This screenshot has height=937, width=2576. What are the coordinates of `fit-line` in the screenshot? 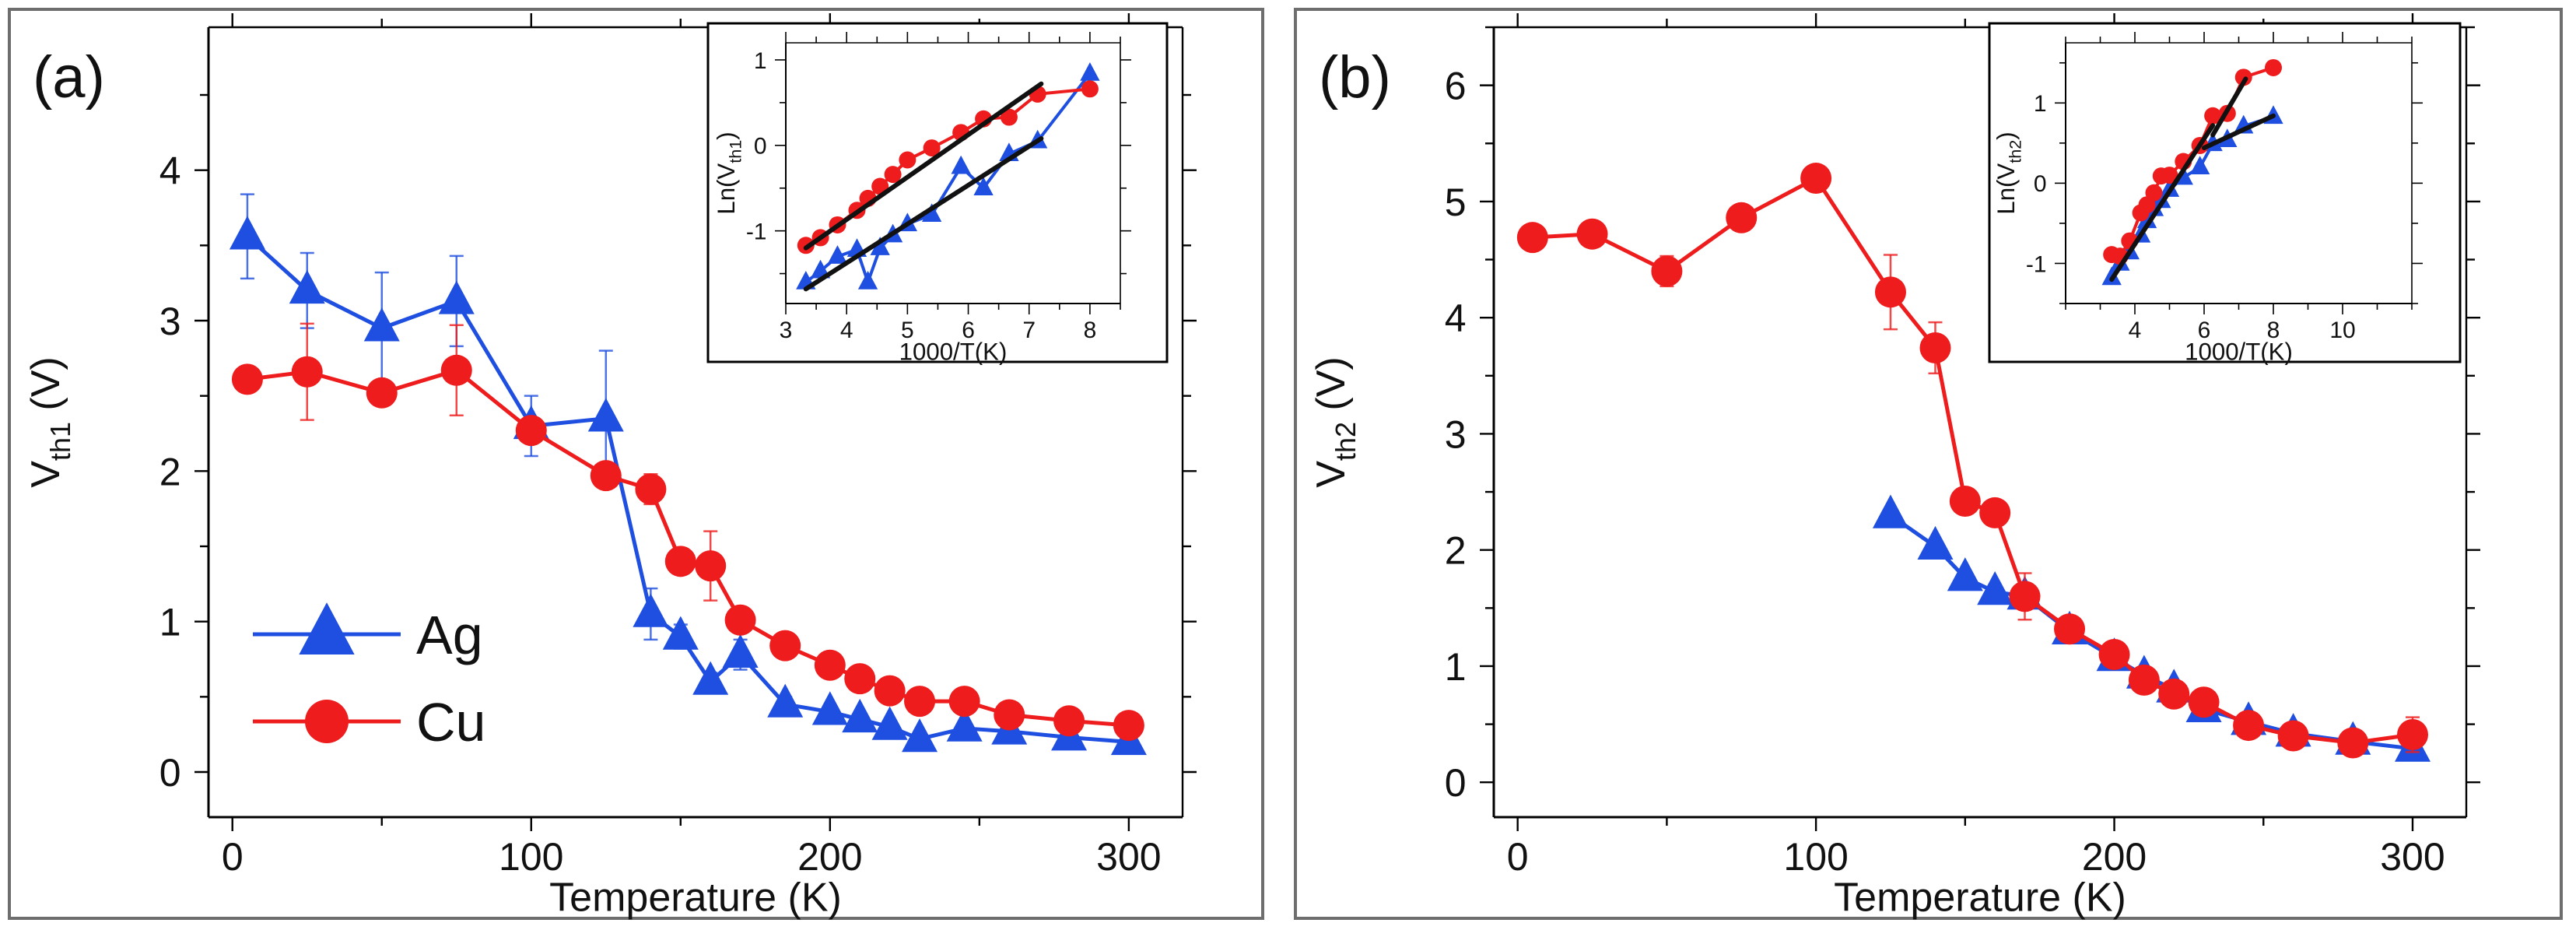 It's located at (2239, 132).